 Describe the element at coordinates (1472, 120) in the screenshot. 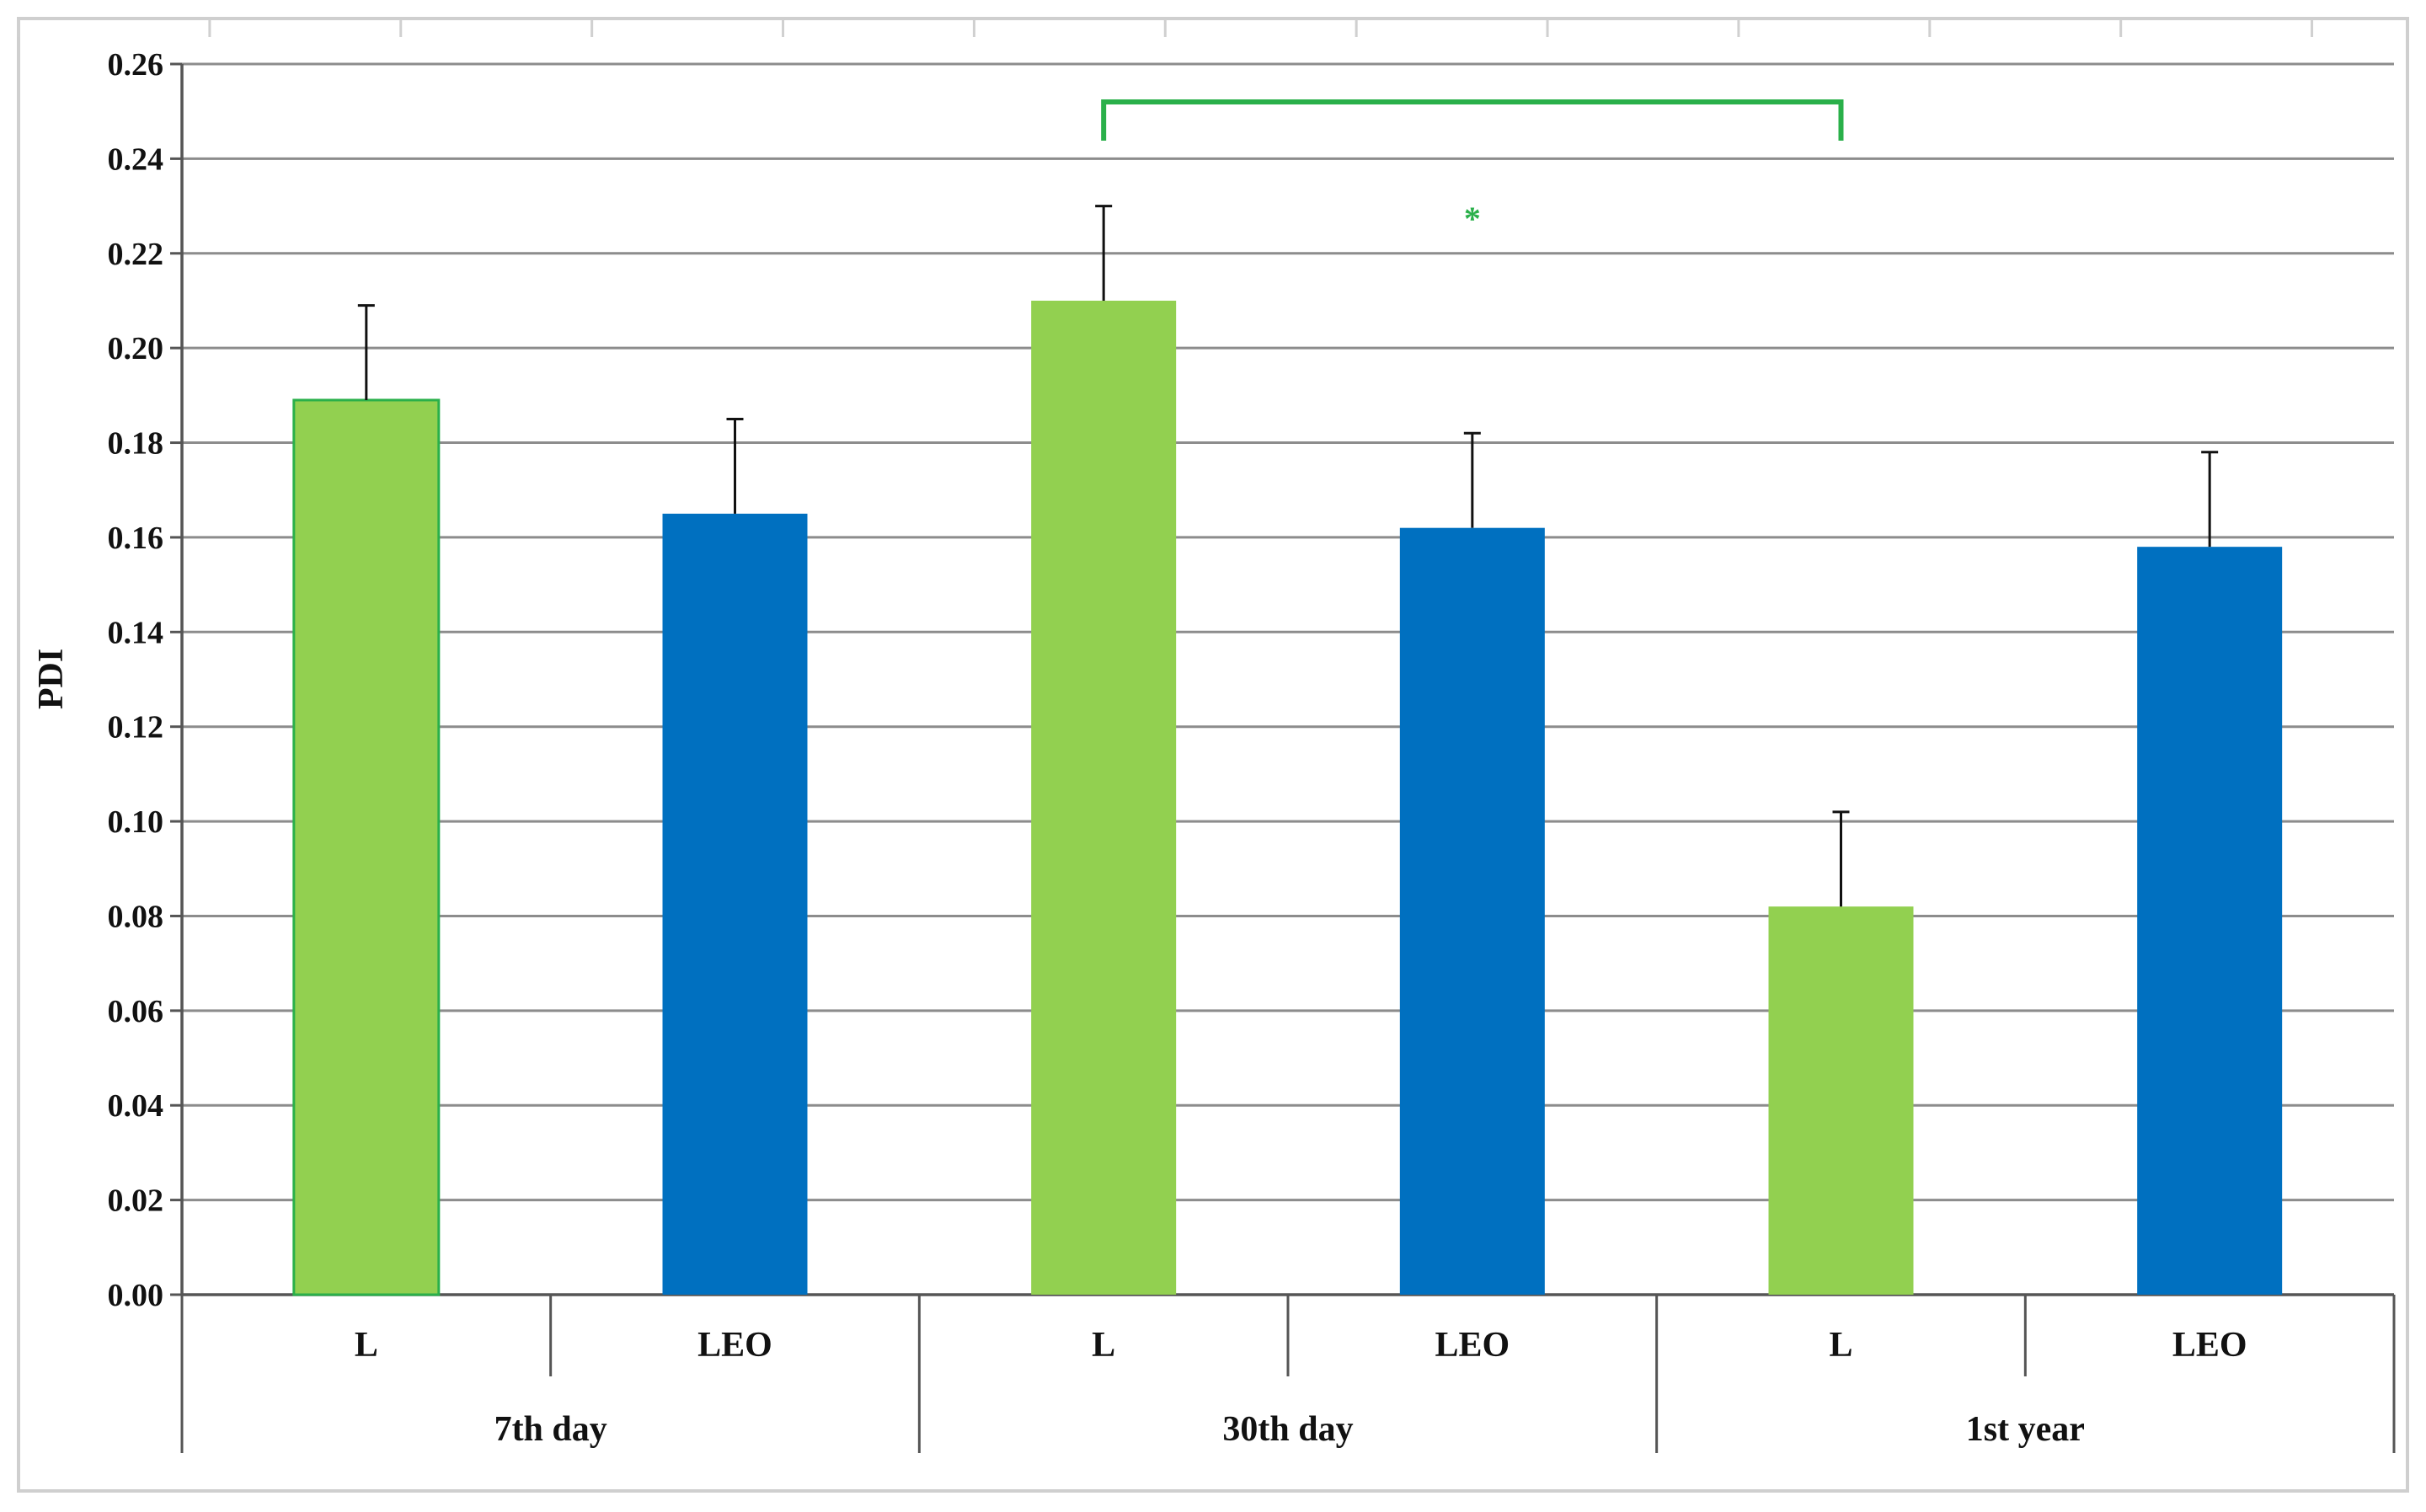

I see `significance-bracket` at that location.